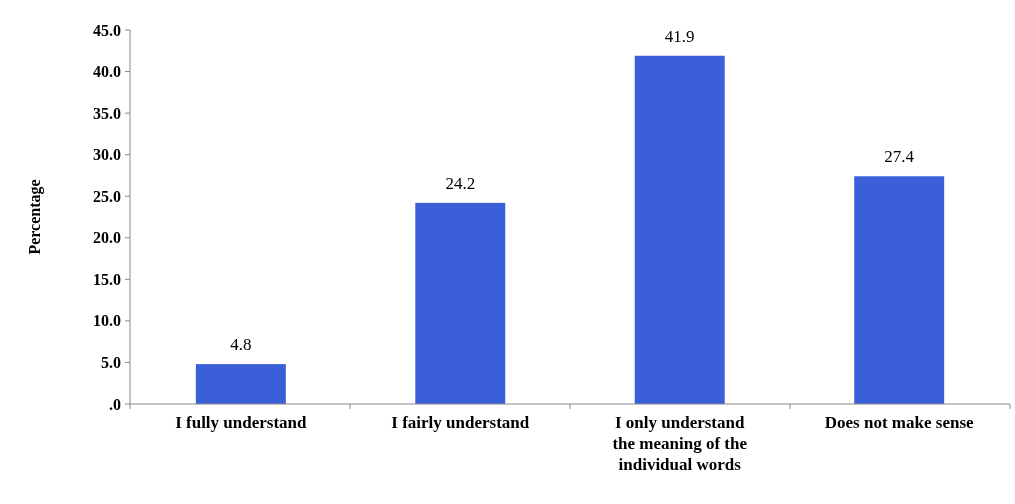  I want to click on y-tick-label: 15.0, so click(107, 279).